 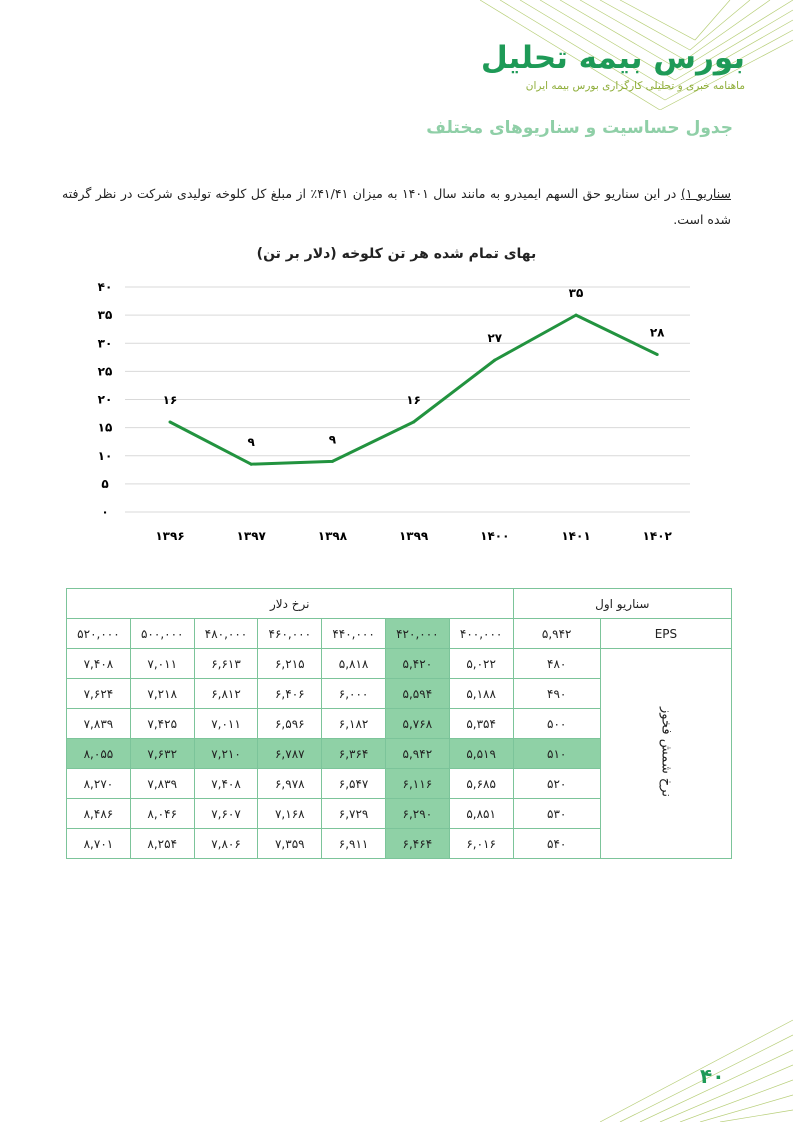 What do you see at coordinates (105, 371) in the screenshot?
I see `y-tick-label: ۲۵` at bounding box center [105, 371].